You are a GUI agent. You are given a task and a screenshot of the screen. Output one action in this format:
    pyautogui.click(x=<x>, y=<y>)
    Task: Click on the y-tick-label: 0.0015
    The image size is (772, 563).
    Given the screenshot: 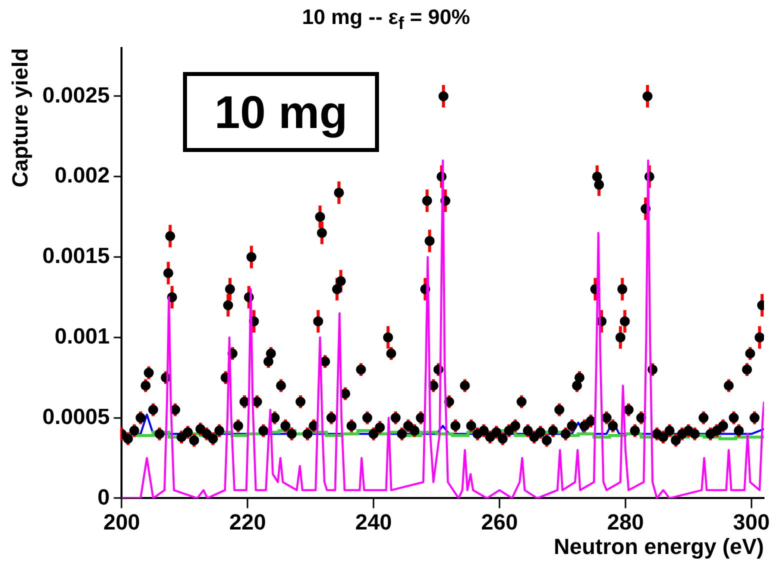 What is the action you would take?
    pyautogui.click(x=76, y=255)
    